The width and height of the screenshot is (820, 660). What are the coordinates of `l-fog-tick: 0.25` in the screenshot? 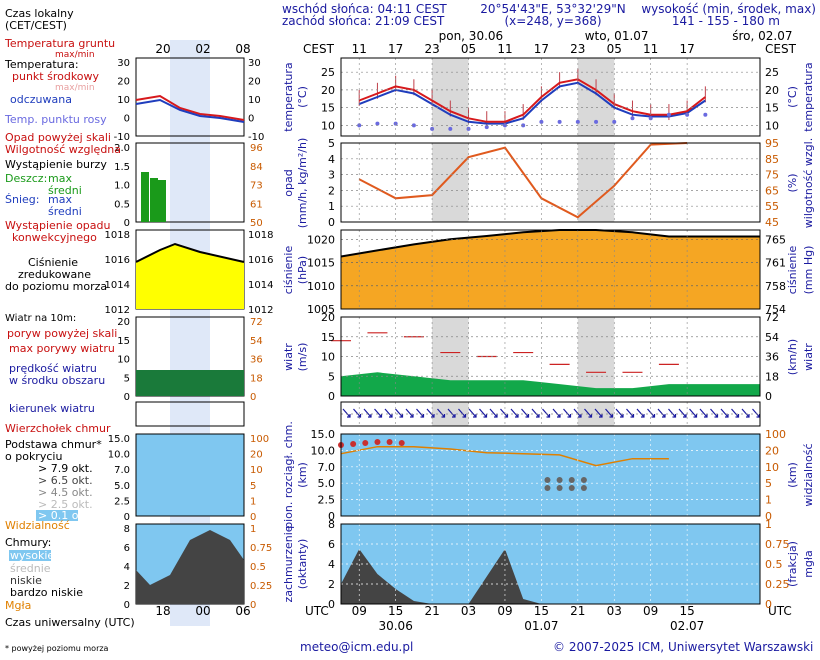 It's located at (261, 586).